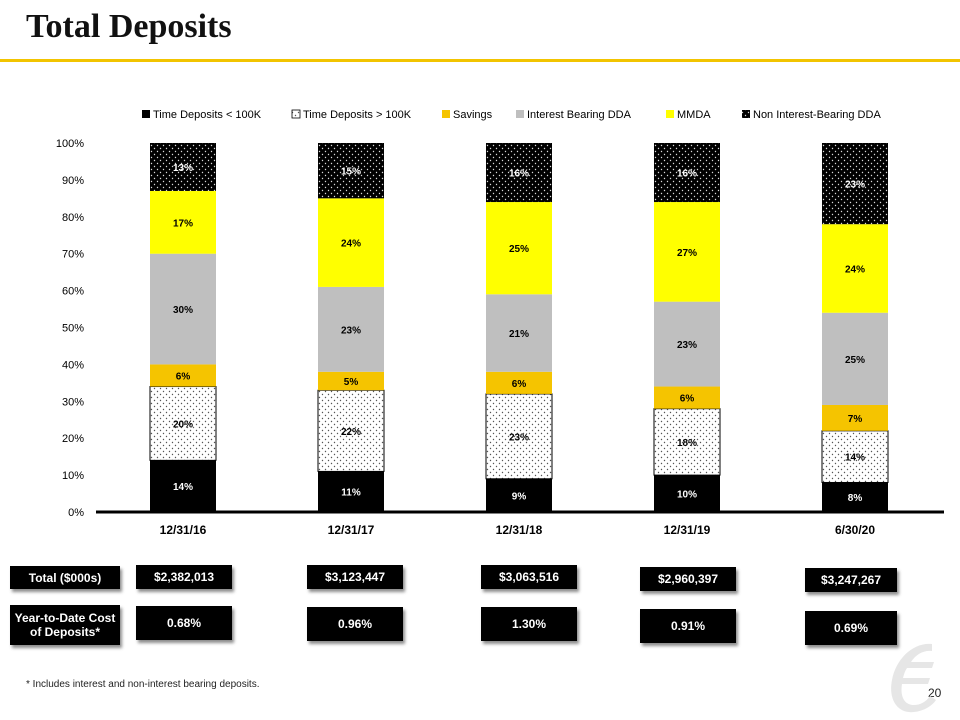 The image size is (960, 720). Describe the element at coordinates (687, 530) in the screenshot. I see `x-tick-label: 12/31/19` at that location.